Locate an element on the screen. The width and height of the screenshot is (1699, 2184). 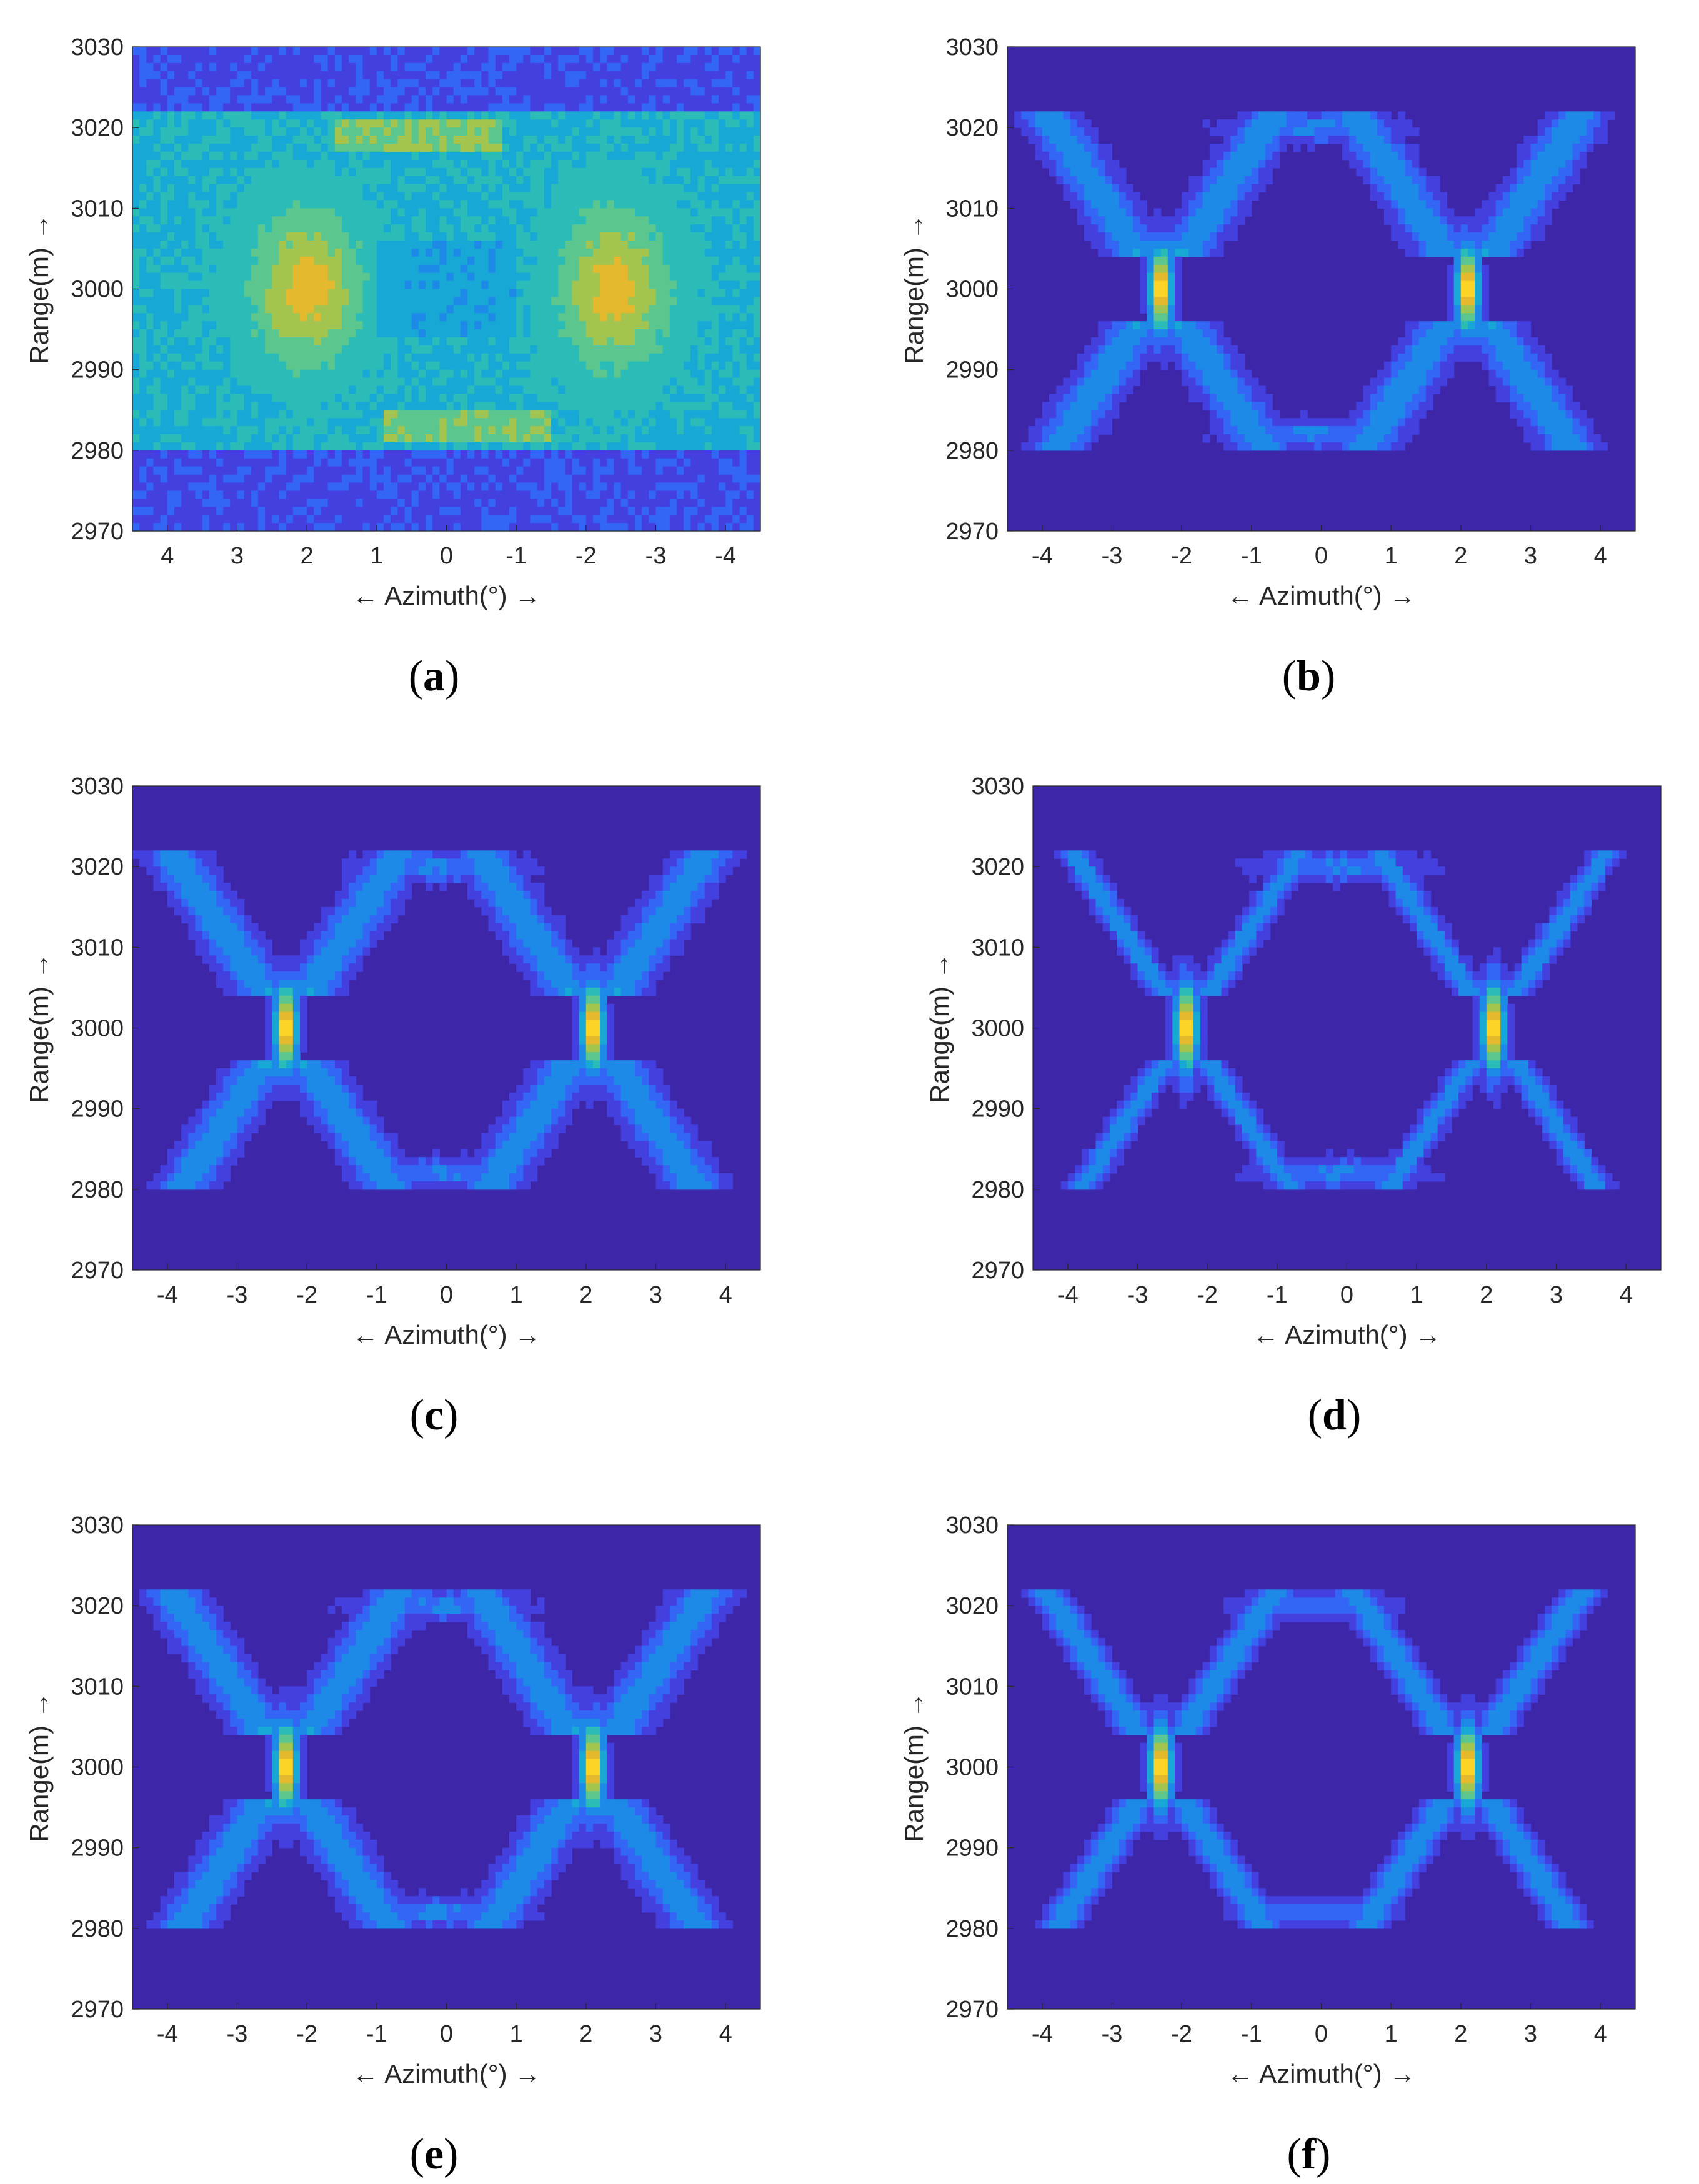
panel-label: (a) is located at coordinates (434, 676).